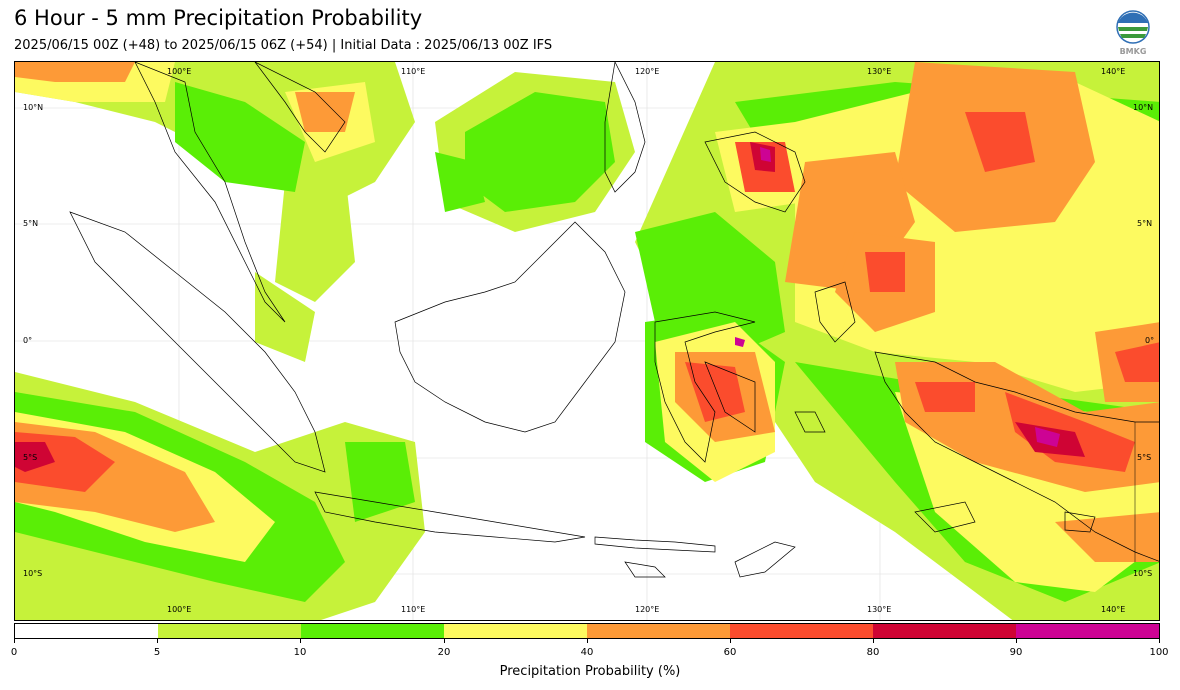  What do you see at coordinates (413, 71) in the screenshot?
I see `lon-label-top-110: 110°E` at bounding box center [413, 71].